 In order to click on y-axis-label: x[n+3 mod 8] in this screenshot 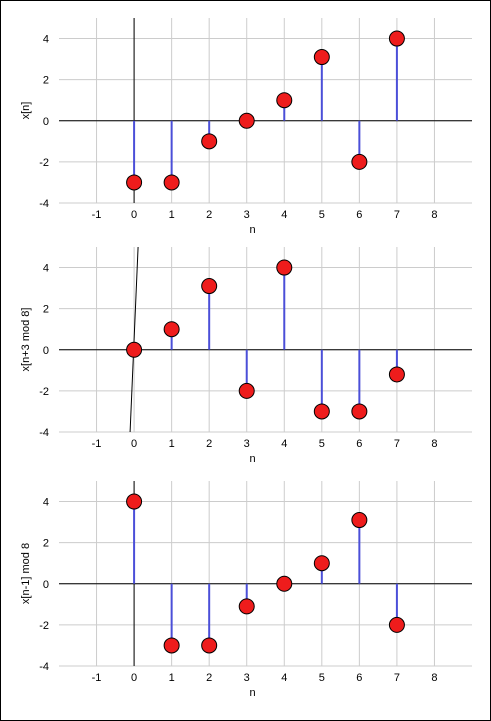, I will do `click(26, 340)`.